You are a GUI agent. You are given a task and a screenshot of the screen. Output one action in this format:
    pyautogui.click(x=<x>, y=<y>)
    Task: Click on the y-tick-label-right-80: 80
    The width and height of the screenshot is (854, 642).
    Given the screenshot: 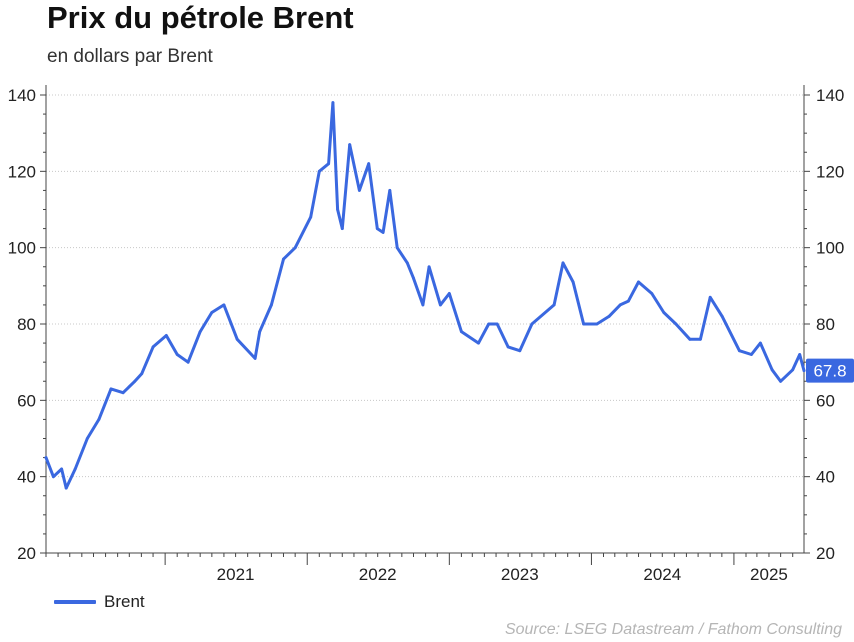 What is the action you would take?
    pyautogui.click(x=825, y=324)
    